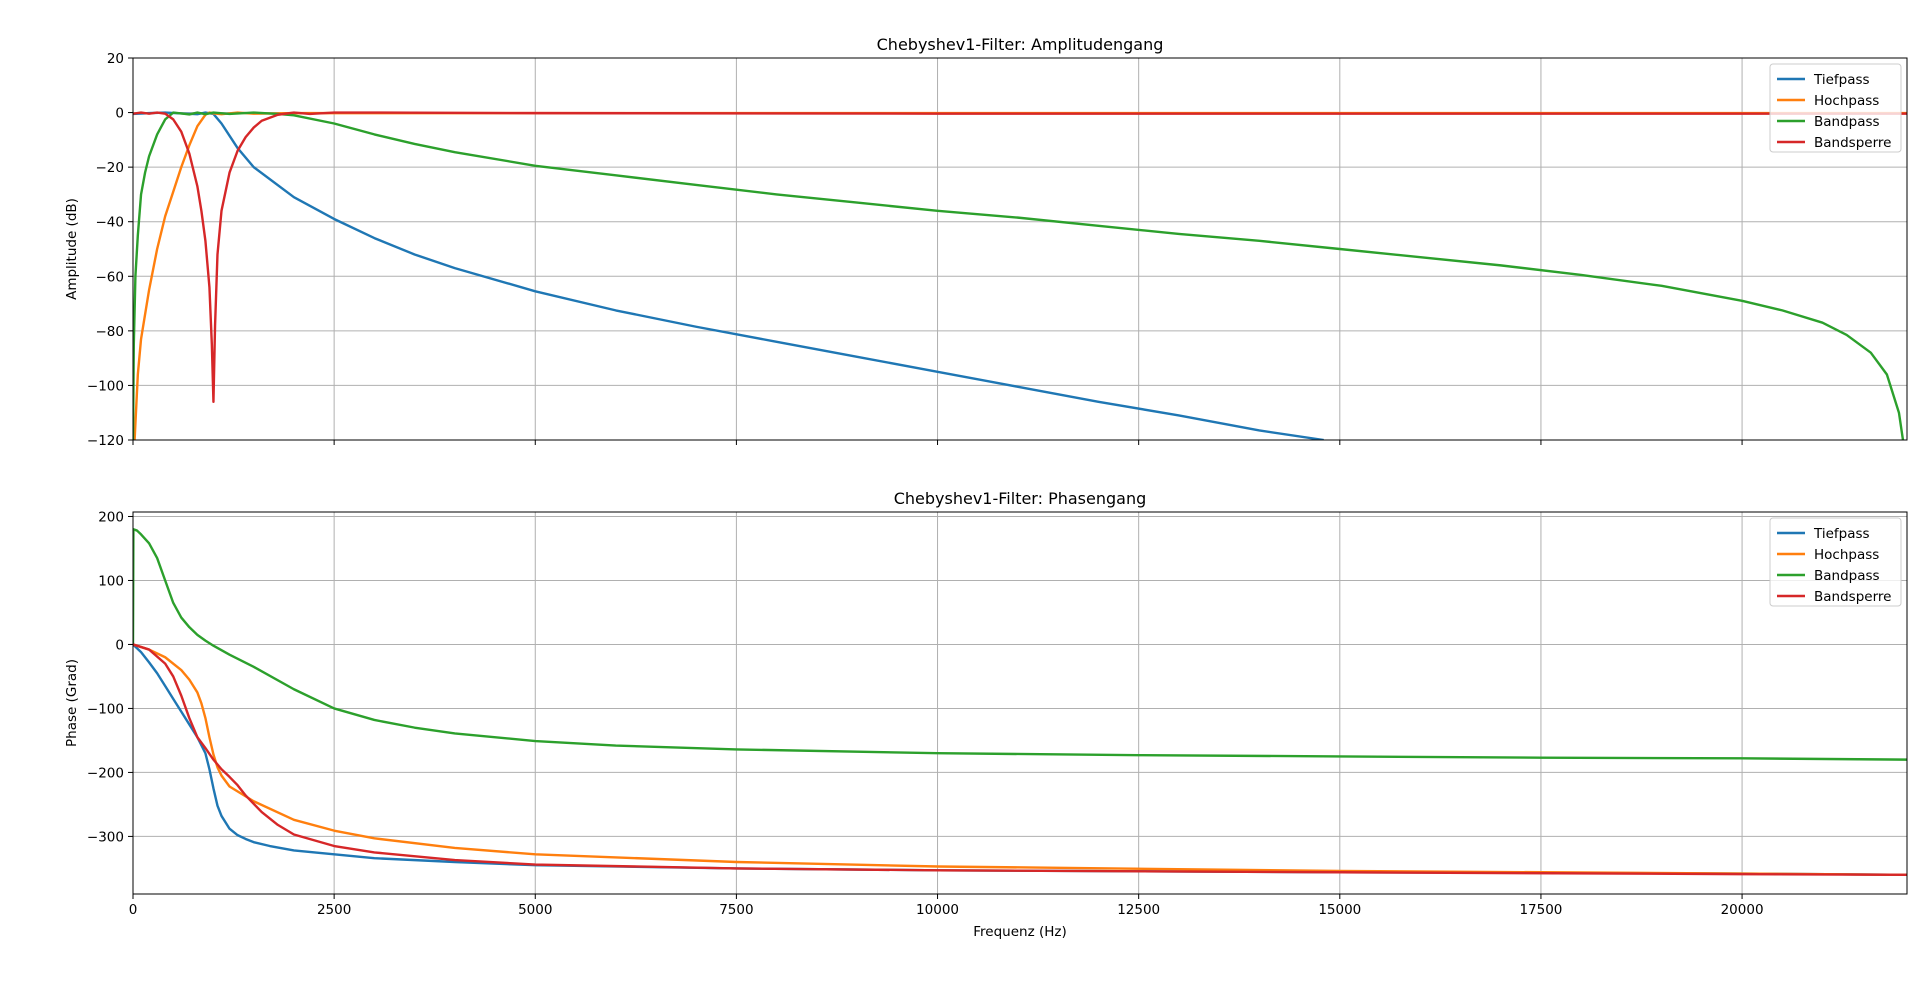 The image size is (1920, 985). I want to click on y-tick-label: −300, so click(105, 837).